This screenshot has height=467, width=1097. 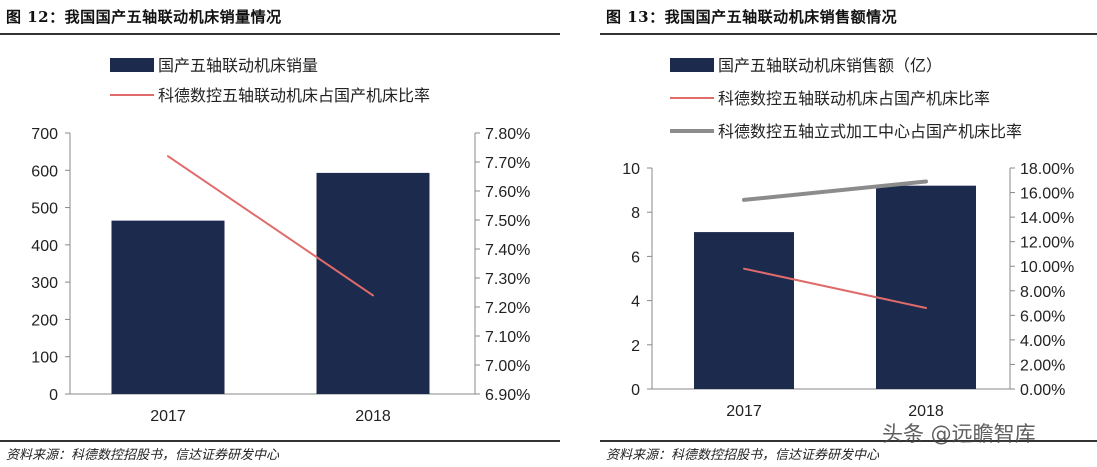 What do you see at coordinates (280, 441) in the screenshot?
I see `figure-12-bottom-rule` at bounding box center [280, 441].